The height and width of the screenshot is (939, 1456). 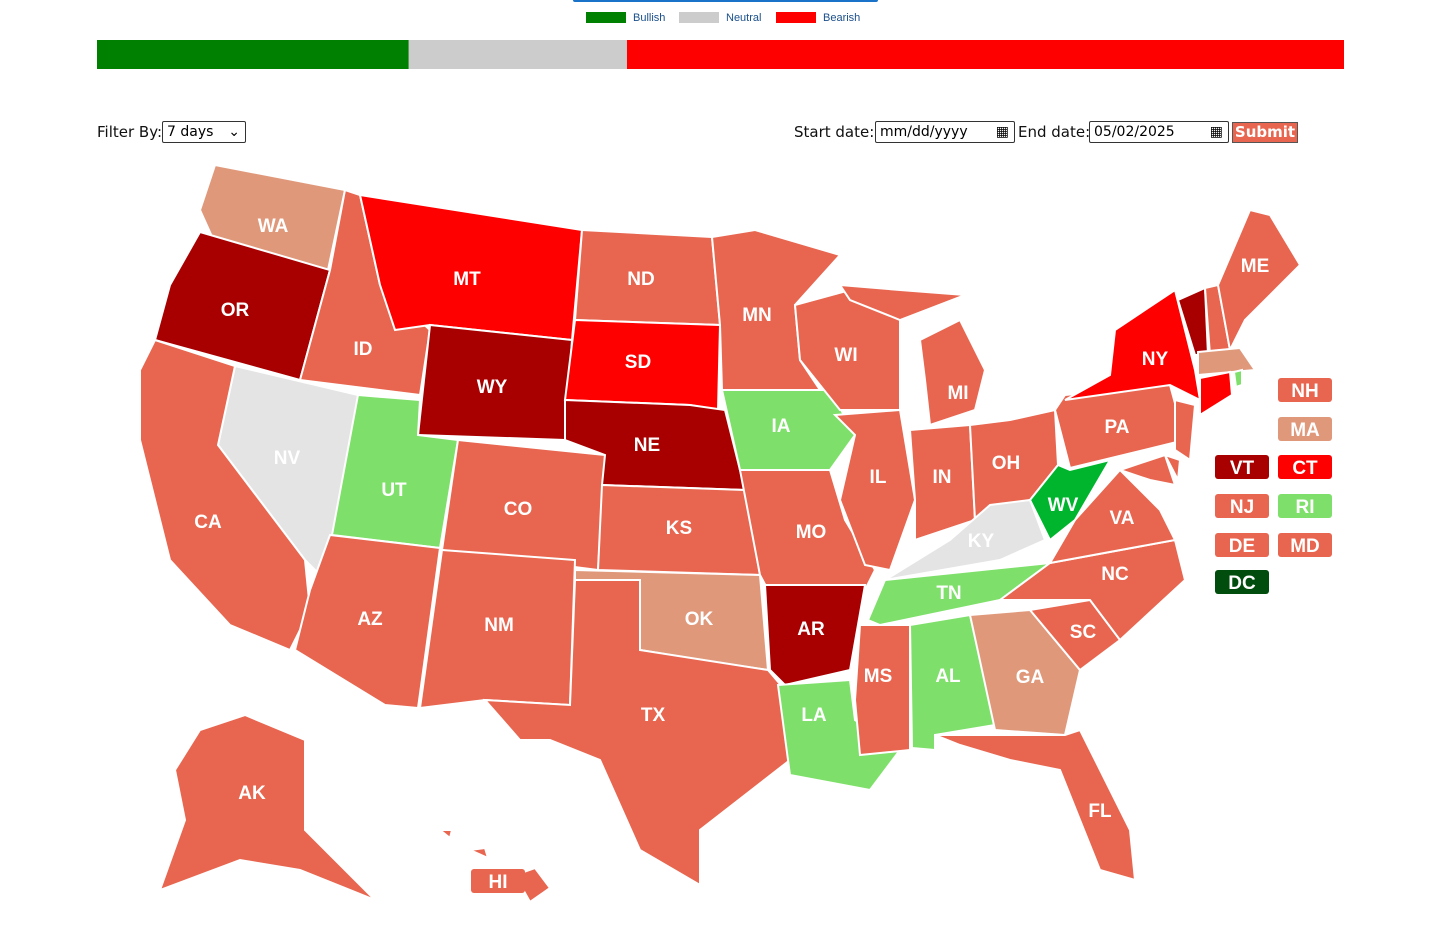 What do you see at coordinates (878, 676) in the screenshot?
I see `state-label: MS` at bounding box center [878, 676].